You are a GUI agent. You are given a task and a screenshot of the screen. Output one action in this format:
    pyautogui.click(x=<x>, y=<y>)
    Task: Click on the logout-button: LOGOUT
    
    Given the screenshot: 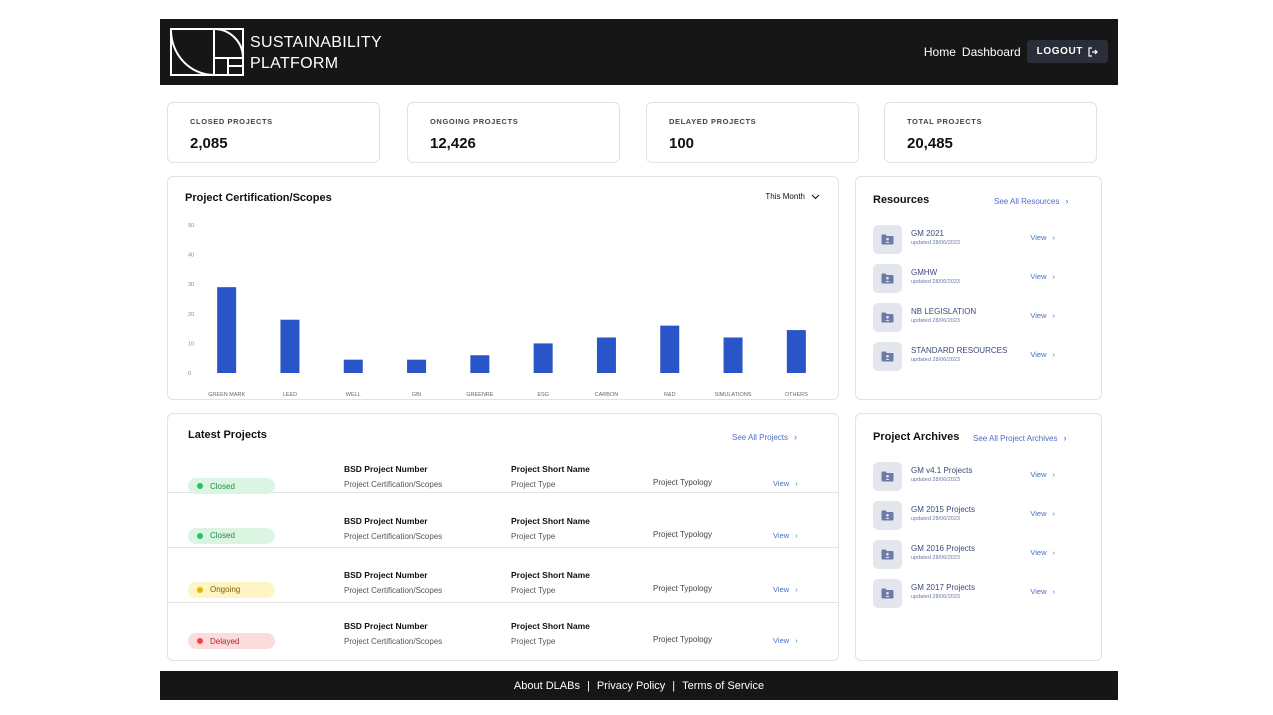 What is the action you would take?
    pyautogui.click(x=1067, y=51)
    